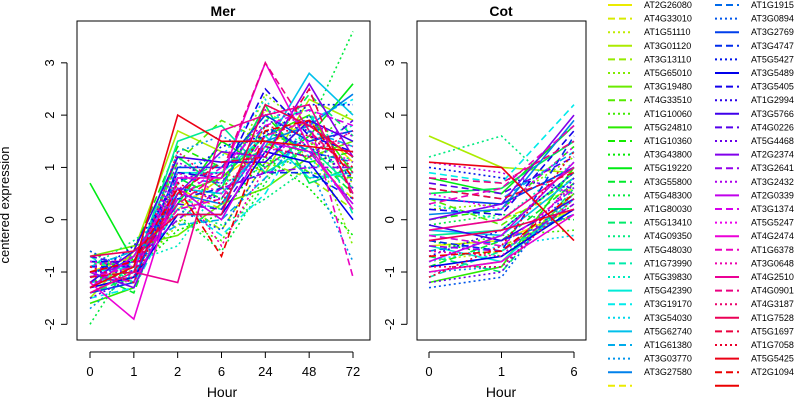 The image size is (800, 400). Describe the element at coordinates (667, 59) in the screenshot. I see `legend-label: AT3G13110` at that location.